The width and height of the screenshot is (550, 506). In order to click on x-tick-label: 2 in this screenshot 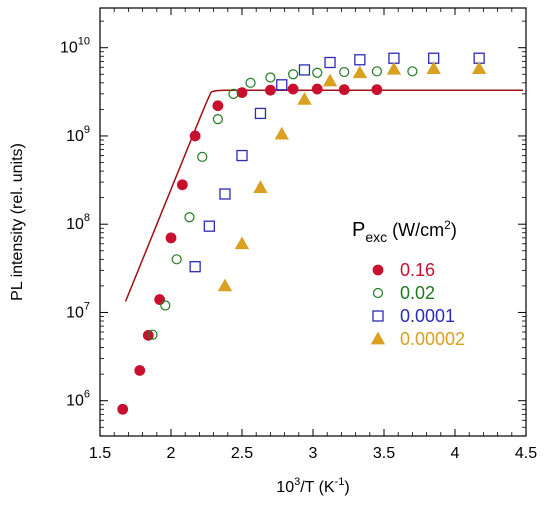, I will do `click(171, 453)`.